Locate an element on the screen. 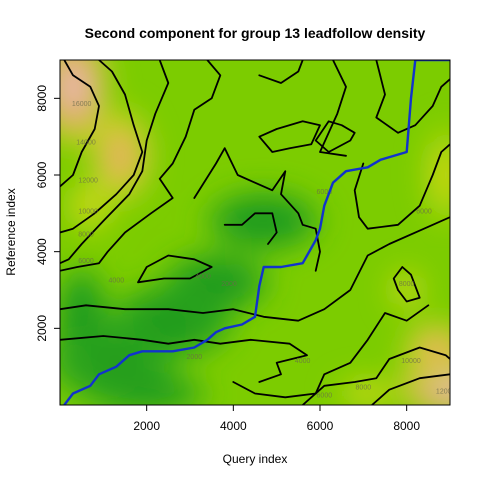 The image size is (480, 480). x-tick-label: 2000 is located at coordinates (146, 426).